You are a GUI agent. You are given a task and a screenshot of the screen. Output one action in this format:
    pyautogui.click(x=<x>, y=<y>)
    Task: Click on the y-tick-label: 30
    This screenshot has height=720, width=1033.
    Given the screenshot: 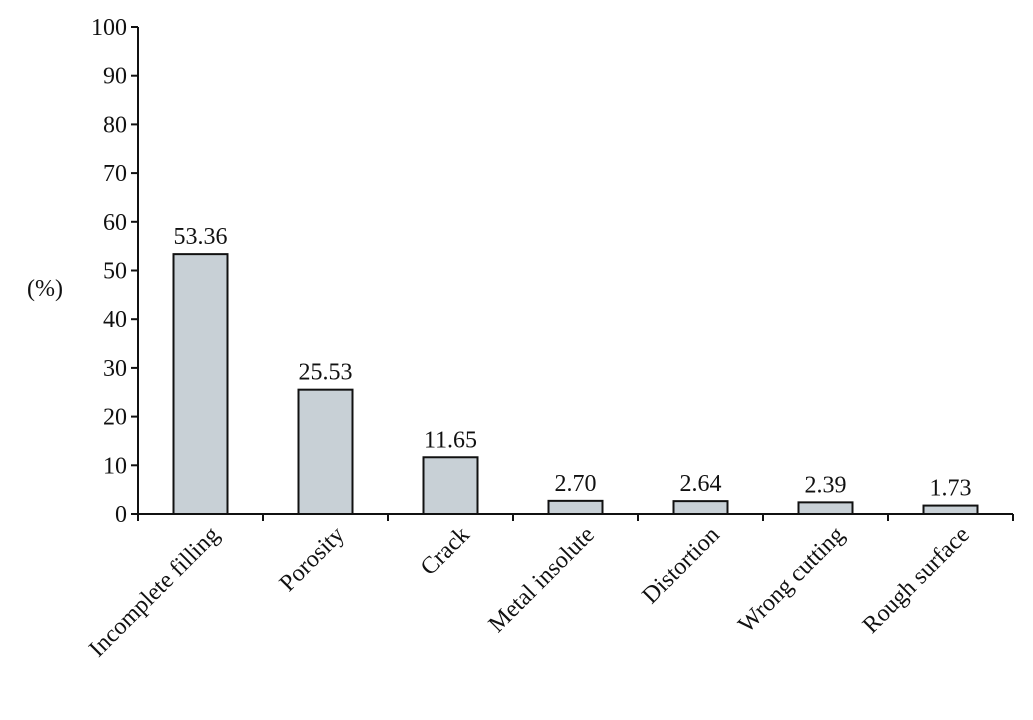 What is the action you would take?
    pyautogui.click(x=115, y=369)
    